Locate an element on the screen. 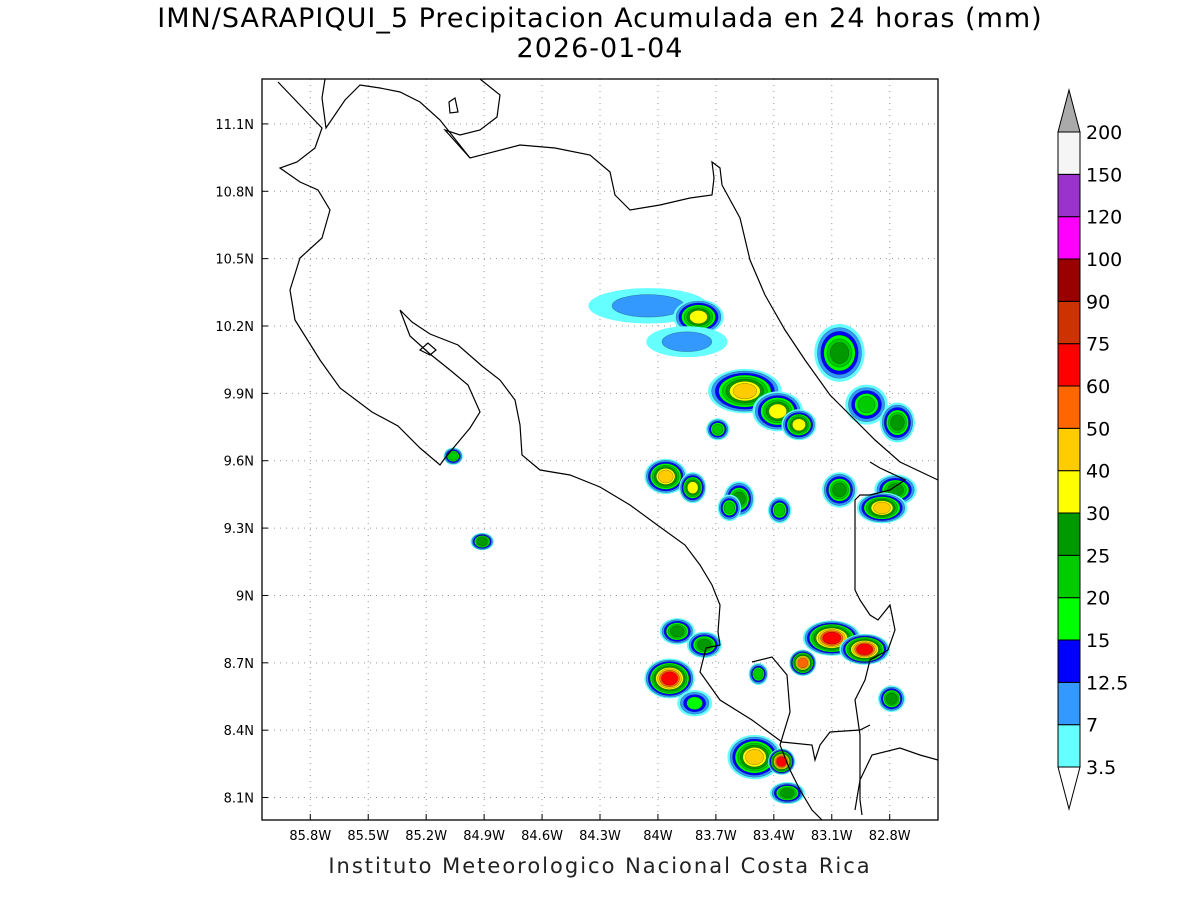  lat-tick-label: 9.3N is located at coordinates (239, 529).